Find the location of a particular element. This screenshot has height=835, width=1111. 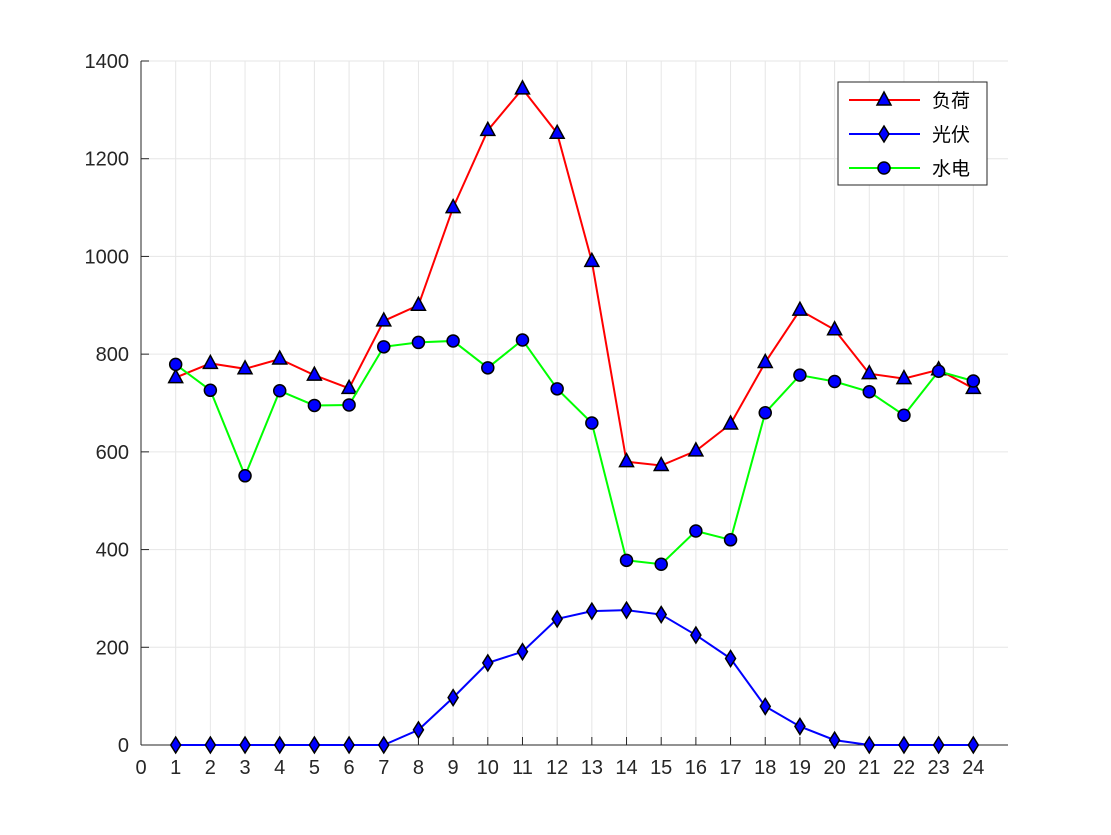

x-tick-label: 8 is located at coordinates (418, 768).